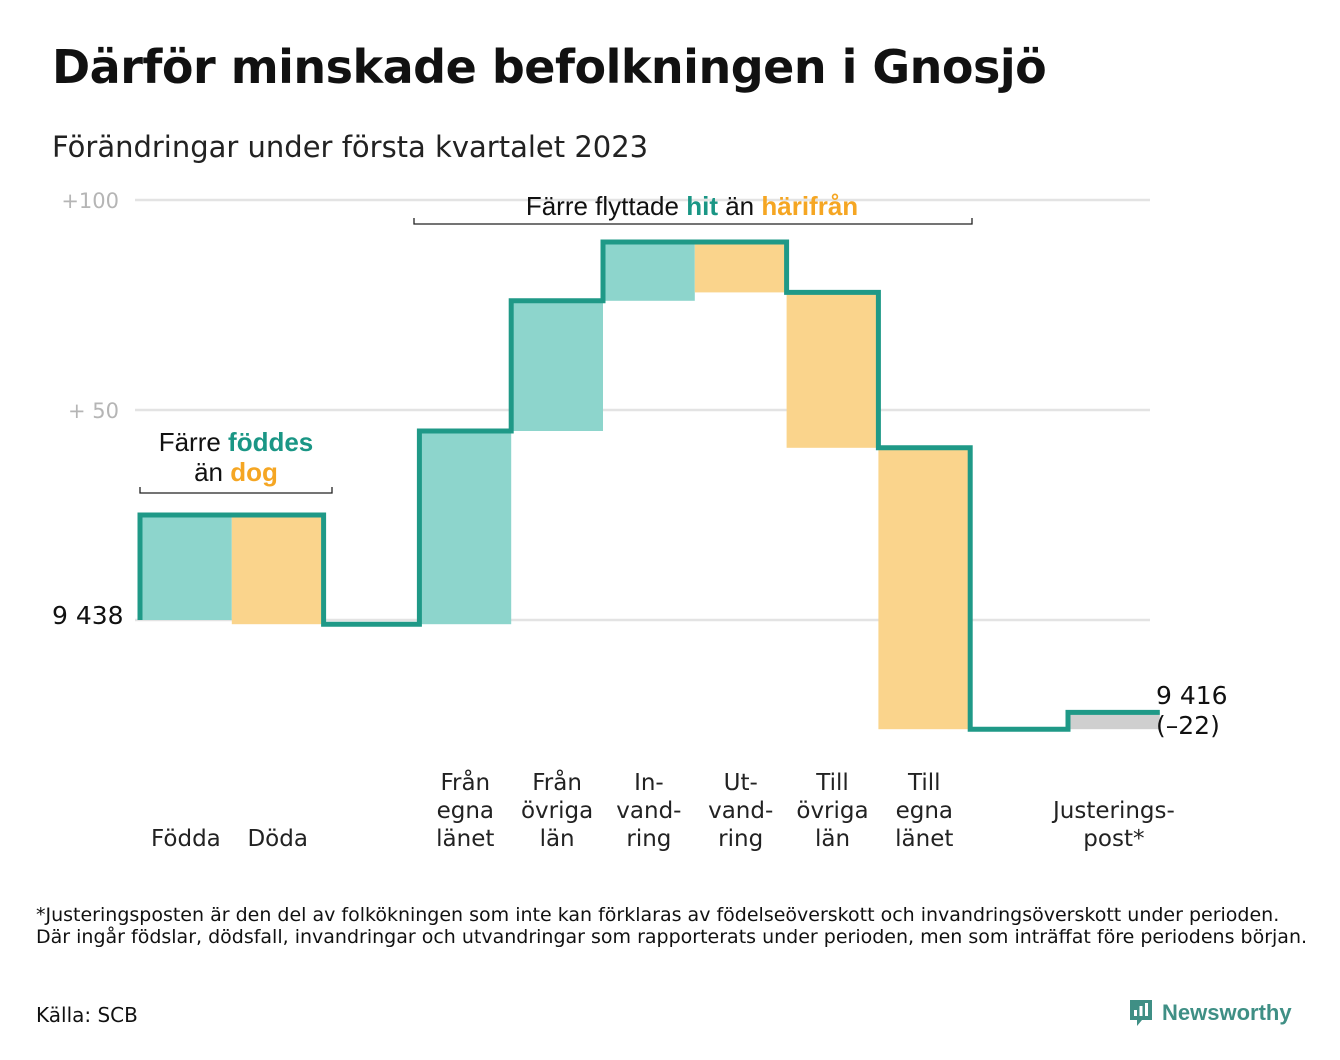 This screenshot has height=1060, width=1340. What do you see at coordinates (1113, 825) in the screenshot?
I see `category-label-justeringspost: Justerings-post*` at bounding box center [1113, 825].